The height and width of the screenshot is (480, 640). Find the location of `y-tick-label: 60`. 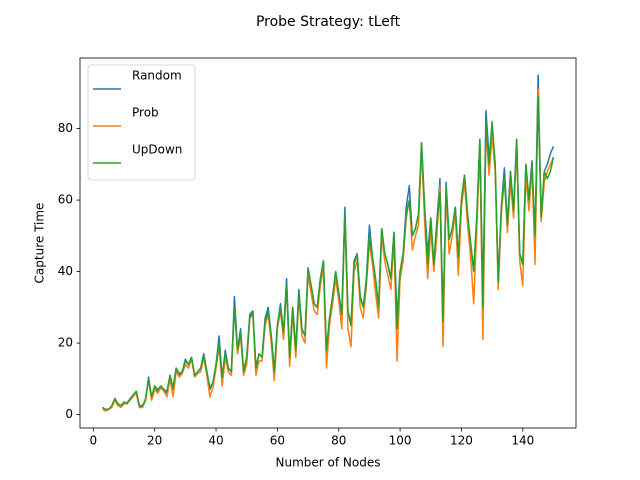

y-tick-label: 60 is located at coordinates (65, 200).